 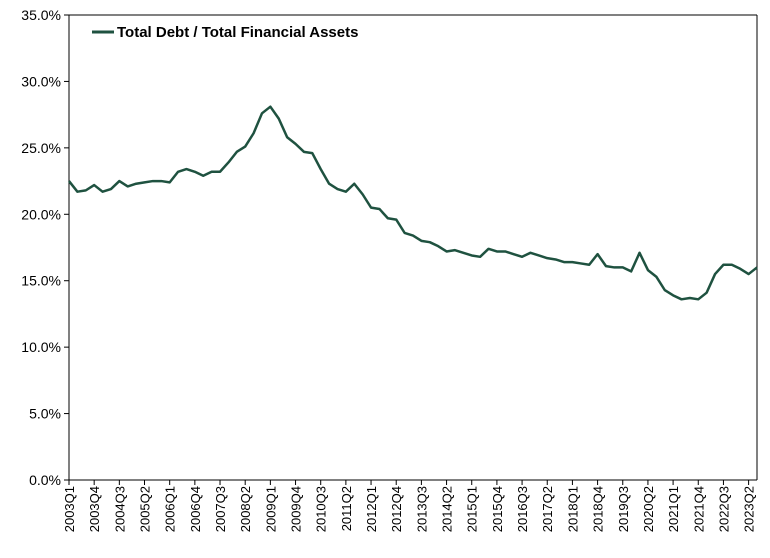 I want to click on x-tick-label: 2010Q3, so click(x=321, y=509).